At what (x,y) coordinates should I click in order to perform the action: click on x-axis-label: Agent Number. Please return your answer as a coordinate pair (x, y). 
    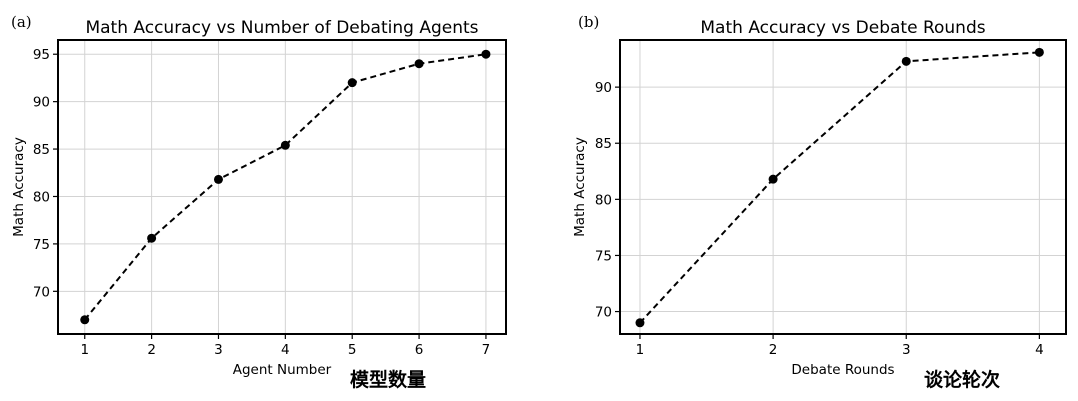
    Looking at the image, I should click on (282, 370).